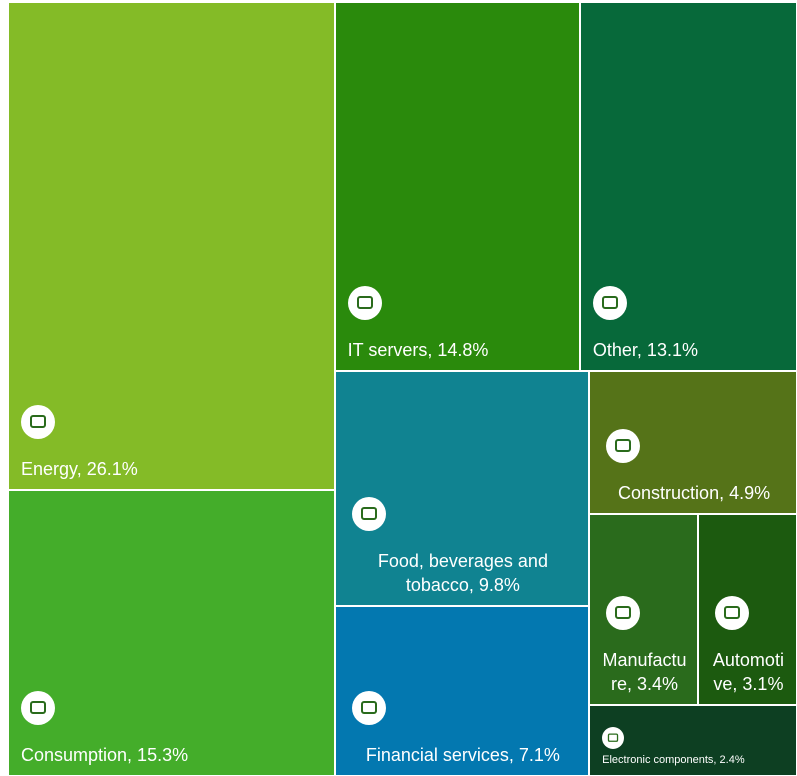 The image size is (797, 776). Describe the element at coordinates (418, 349) in the screenshot. I see `tile-label: IT servers, 14.8%` at that location.